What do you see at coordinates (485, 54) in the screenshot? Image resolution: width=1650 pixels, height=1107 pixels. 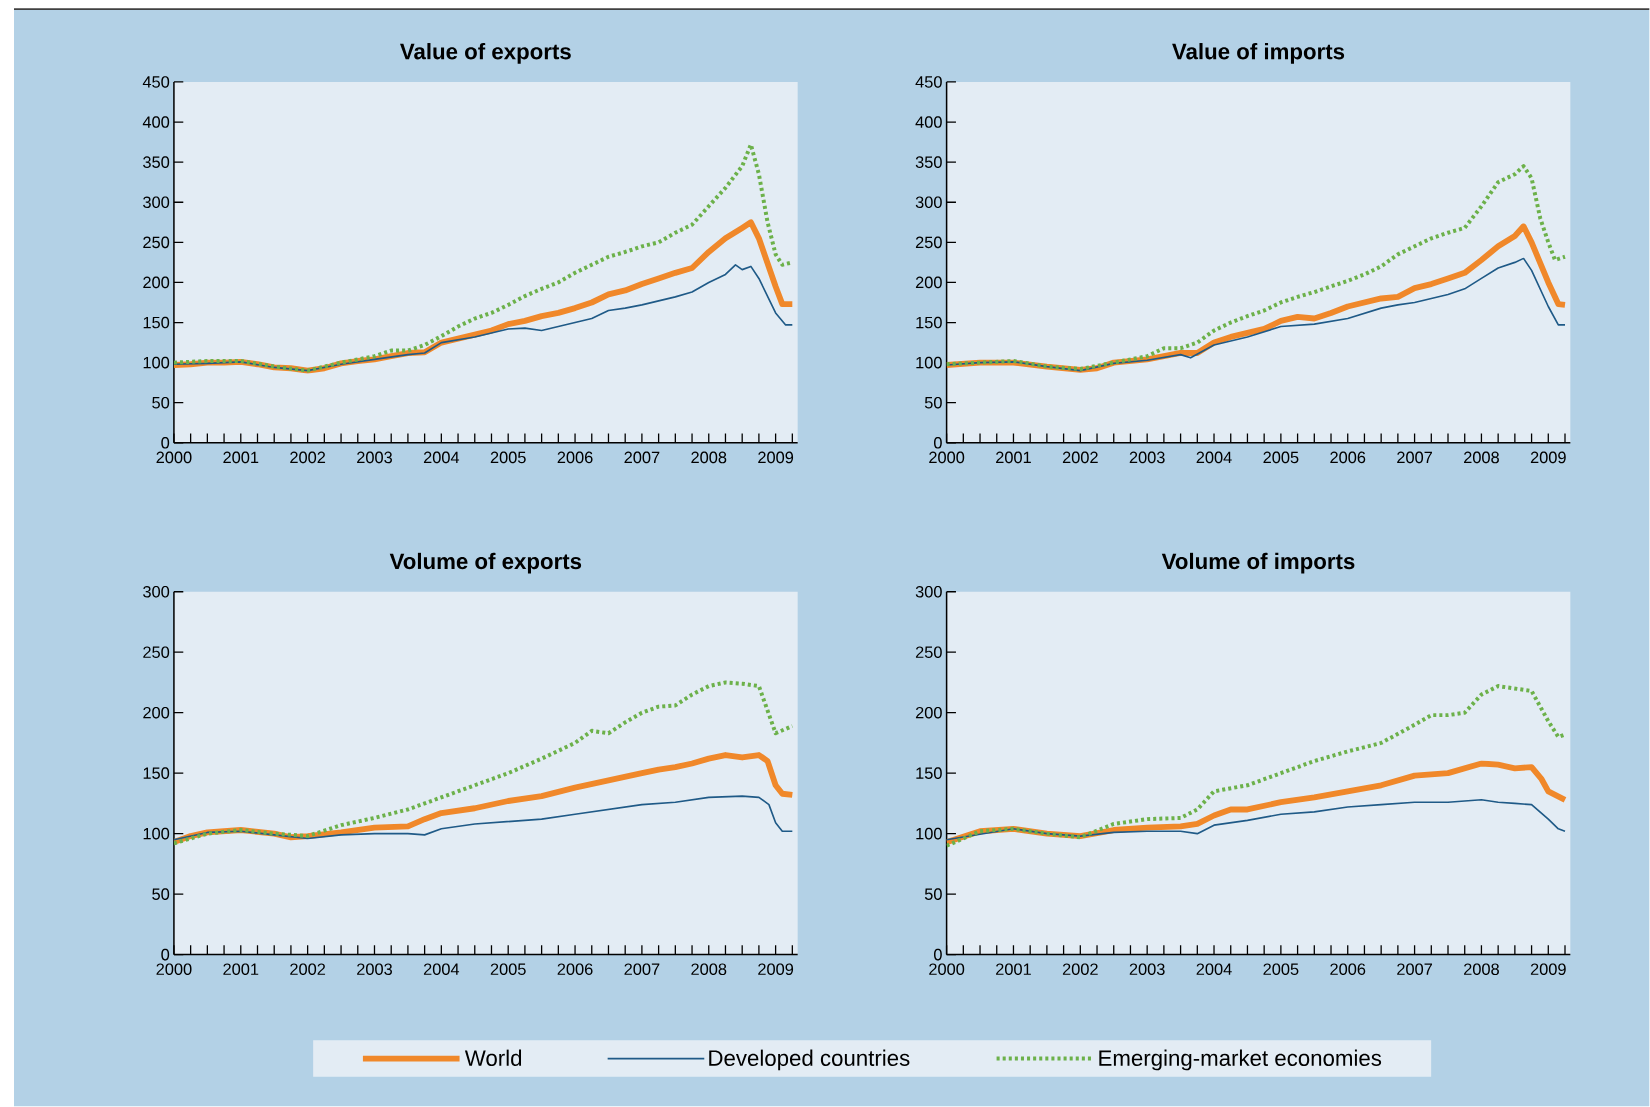 I see `chart-title: Value of exports` at bounding box center [485, 54].